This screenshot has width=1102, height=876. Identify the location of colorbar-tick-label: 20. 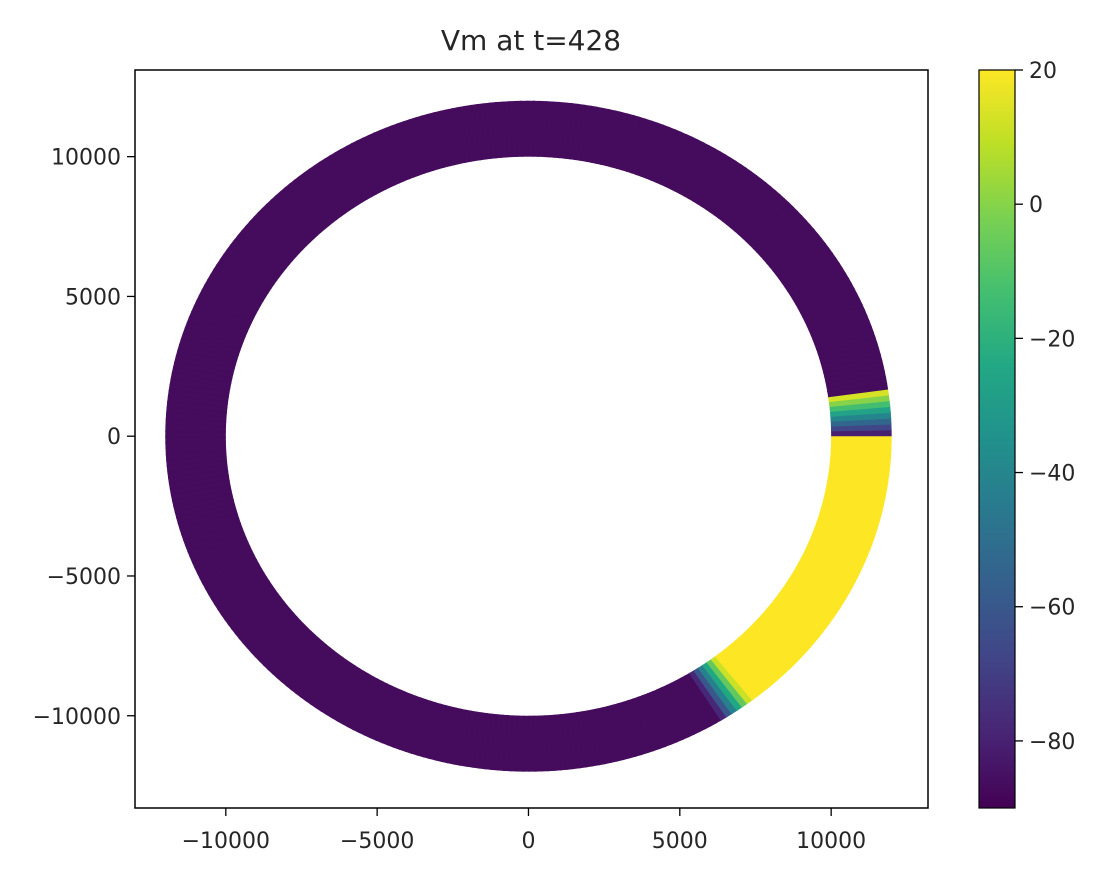
(1043, 71).